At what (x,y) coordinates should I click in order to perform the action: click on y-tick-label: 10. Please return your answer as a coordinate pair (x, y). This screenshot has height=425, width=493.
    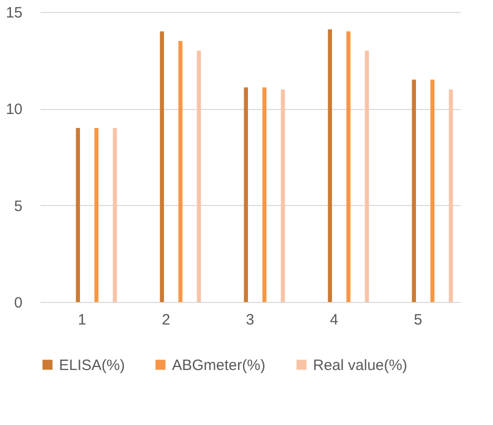
    Looking at the image, I should click on (14, 109).